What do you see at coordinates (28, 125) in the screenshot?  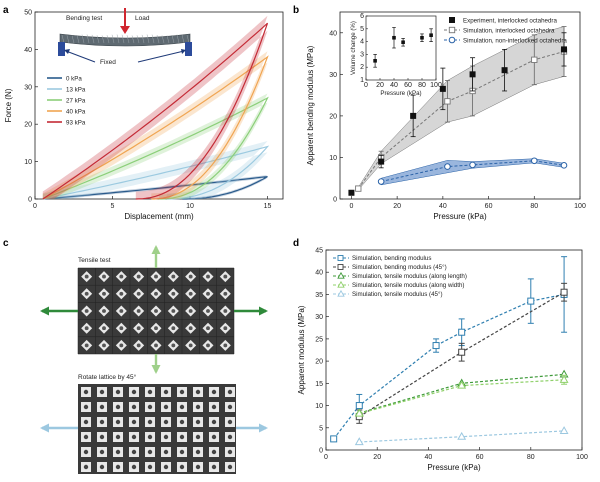 I see `a-y-tick-label: 20` at bounding box center [28, 125].